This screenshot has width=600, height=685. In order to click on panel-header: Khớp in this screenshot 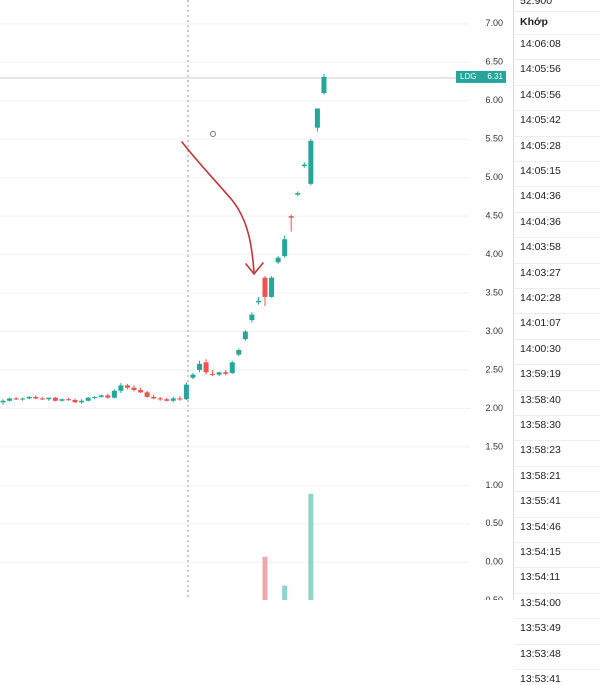, I will do `click(534, 22)`.